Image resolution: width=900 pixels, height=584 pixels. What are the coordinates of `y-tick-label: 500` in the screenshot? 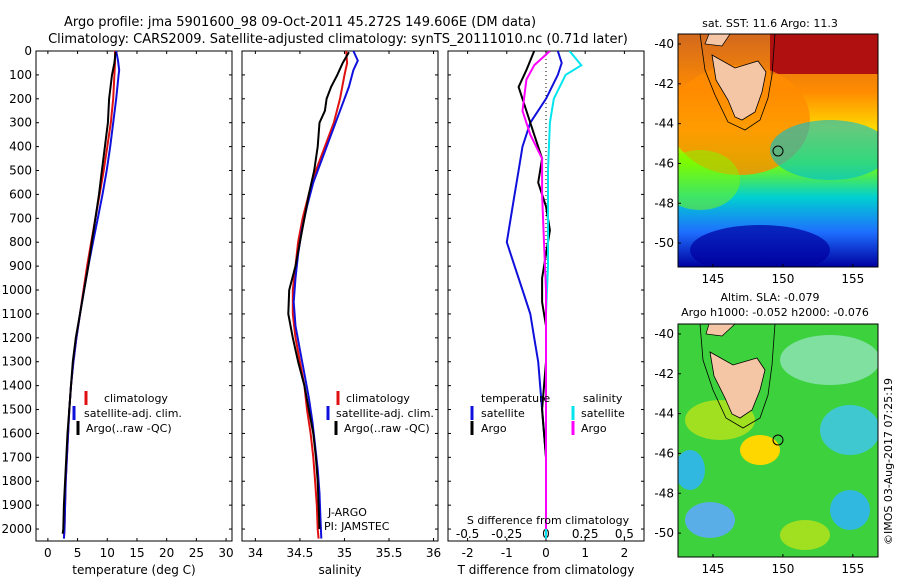 It's located at (20, 171).